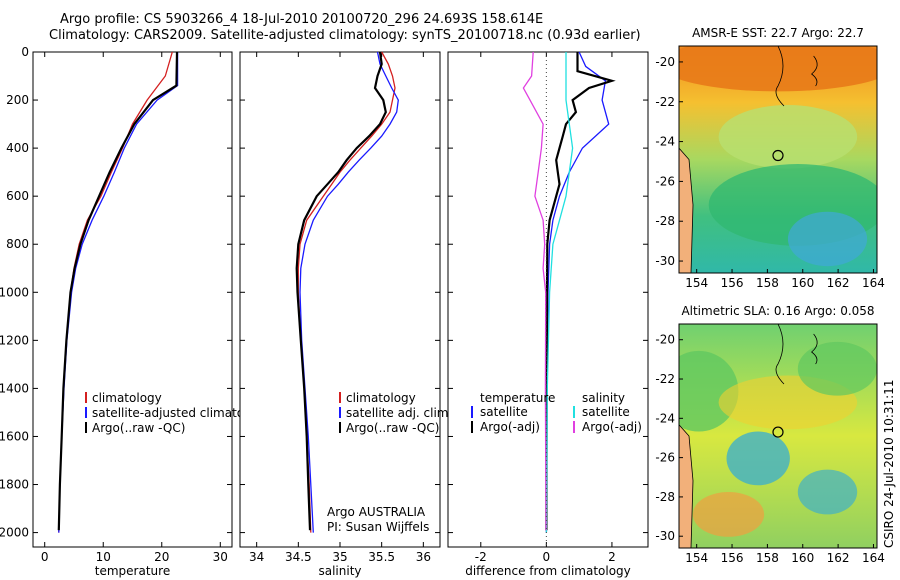  I want to click on argo-pi: PI: Susan Wijffels, so click(378, 527).